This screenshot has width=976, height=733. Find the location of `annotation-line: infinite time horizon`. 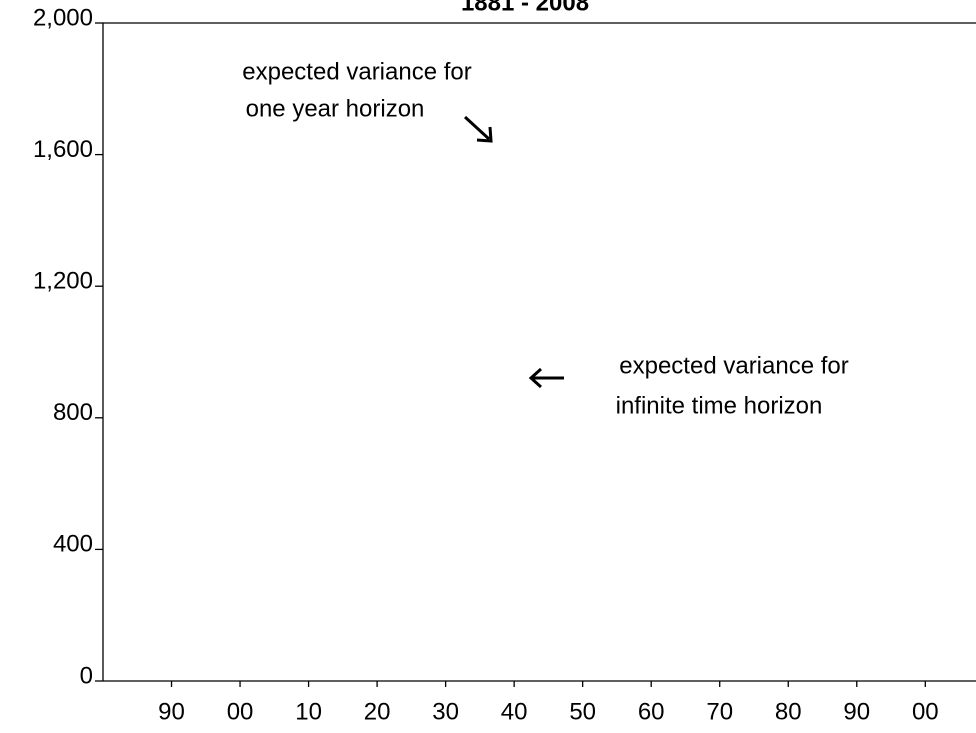

annotation-line: infinite time horizon is located at coordinates (719, 405).